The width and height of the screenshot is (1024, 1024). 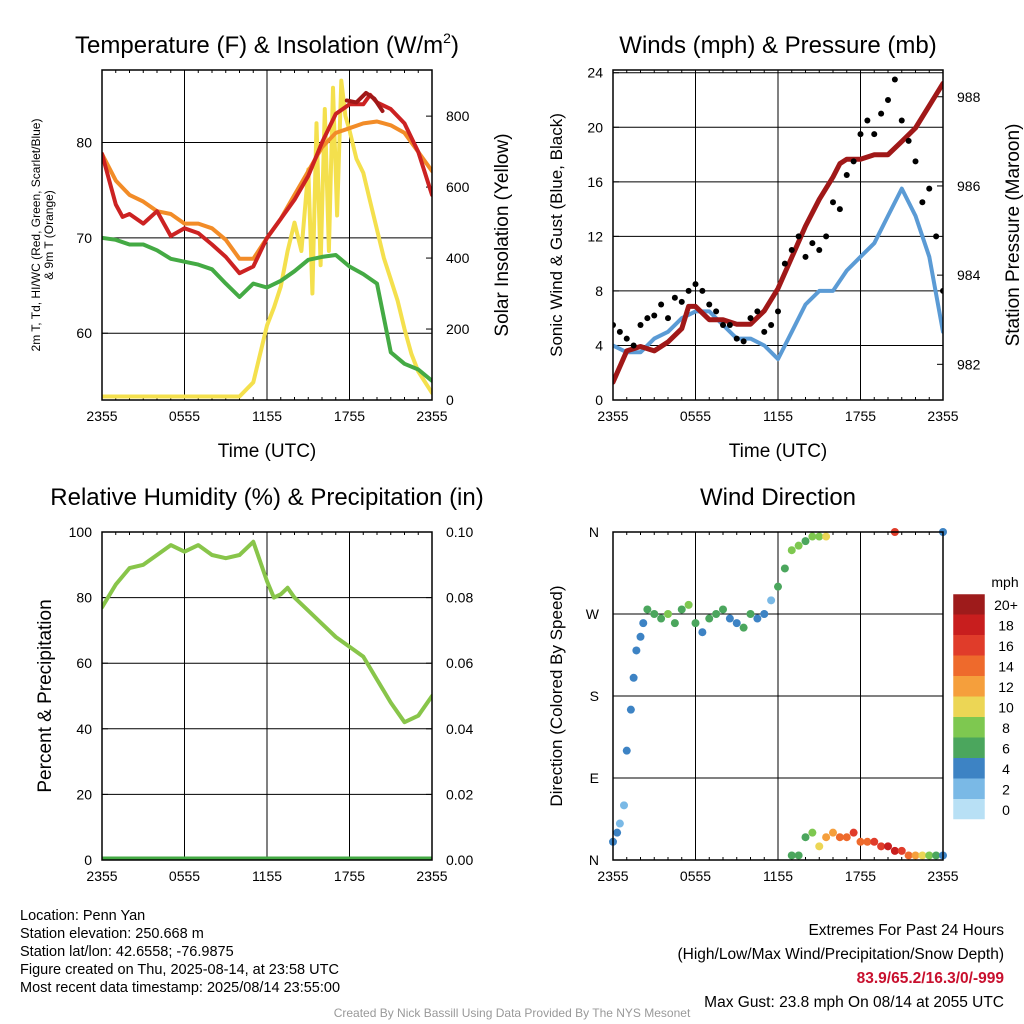 What do you see at coordinates (594, 778) in the screenshot?
I see `y-tick-label: E` at bounding box center [594, 778].